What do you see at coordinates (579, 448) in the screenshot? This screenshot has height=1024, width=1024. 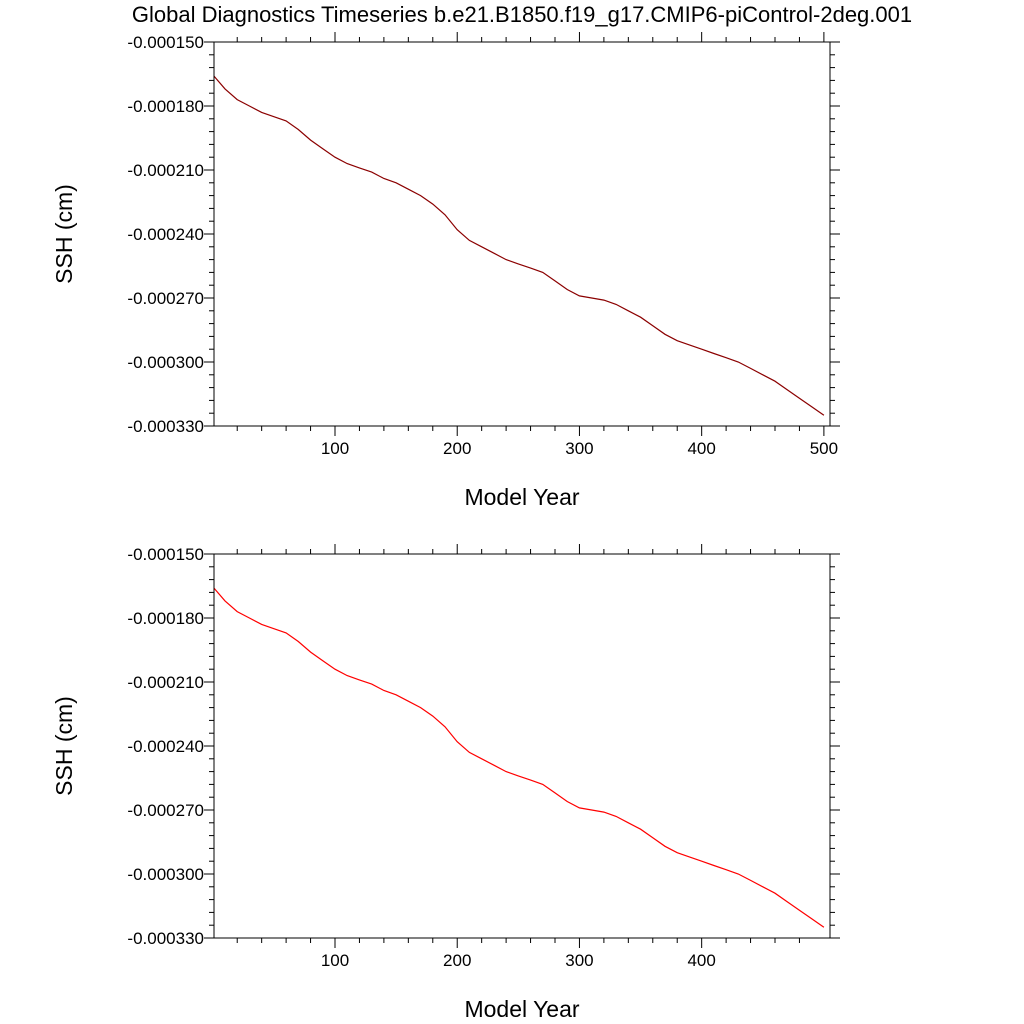 I see `top-xtick-label: 300` at bounding box center [579, 448].